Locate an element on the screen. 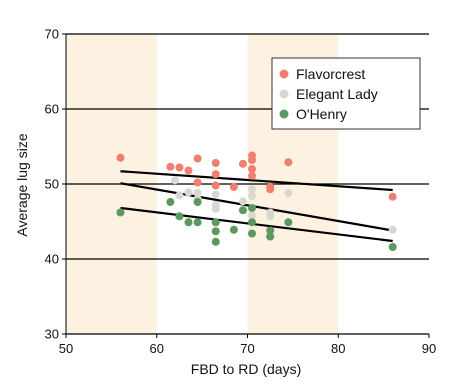  legend-label-2: O'Henry is located at coordinates (321, 114).